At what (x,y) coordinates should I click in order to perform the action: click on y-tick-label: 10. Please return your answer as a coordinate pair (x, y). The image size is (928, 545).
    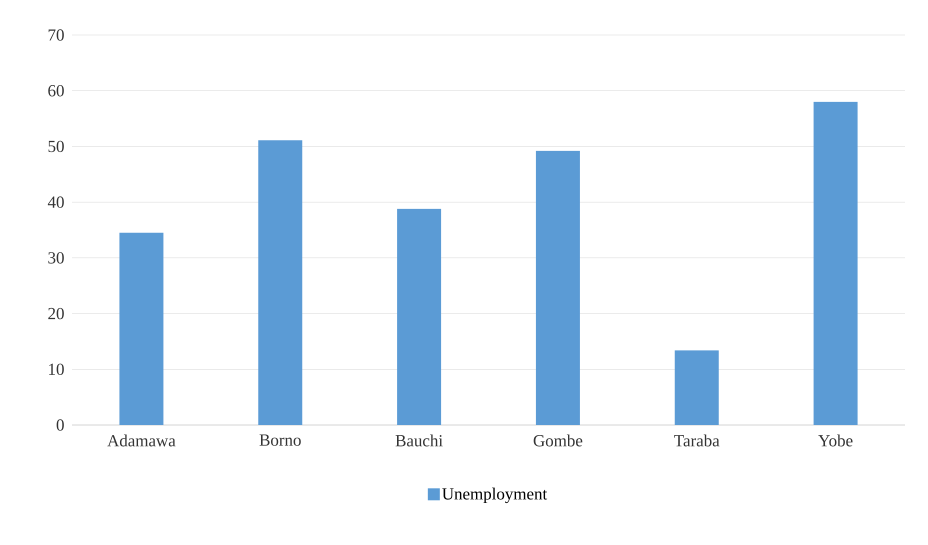
    Looking at the image, I should click on (56, 370).